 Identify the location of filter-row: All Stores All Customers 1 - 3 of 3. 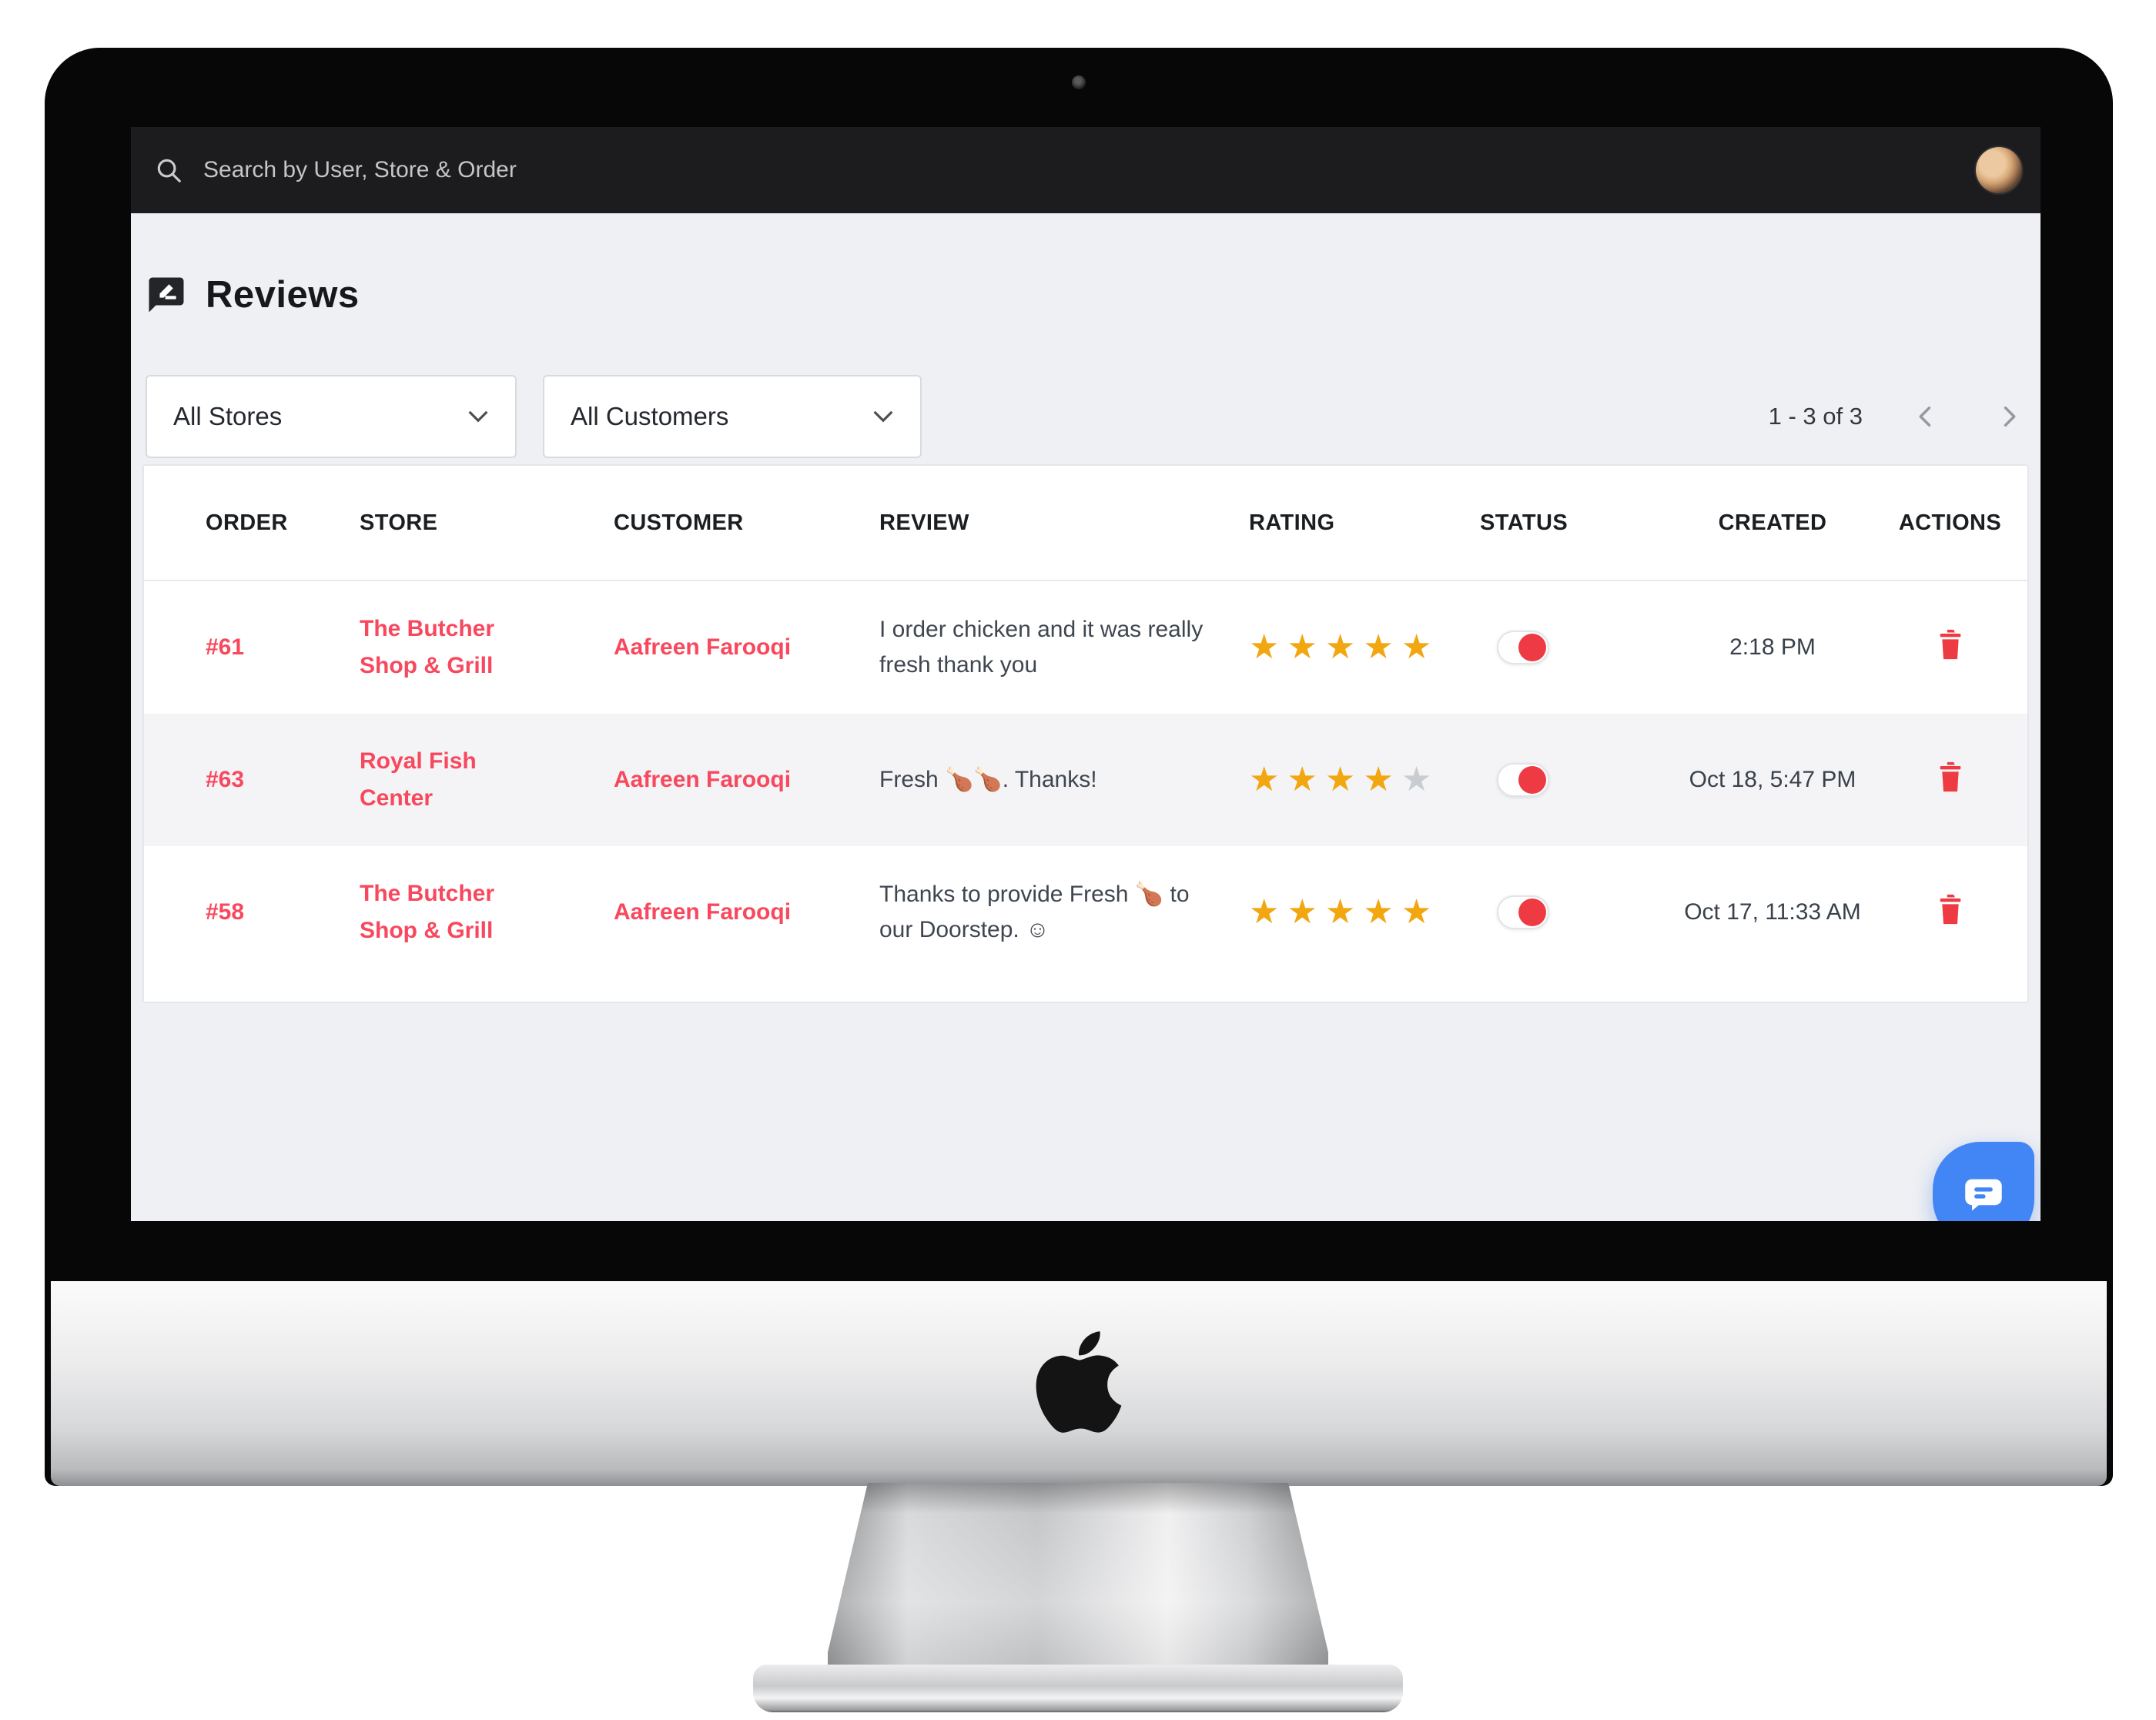
(1085, 416).